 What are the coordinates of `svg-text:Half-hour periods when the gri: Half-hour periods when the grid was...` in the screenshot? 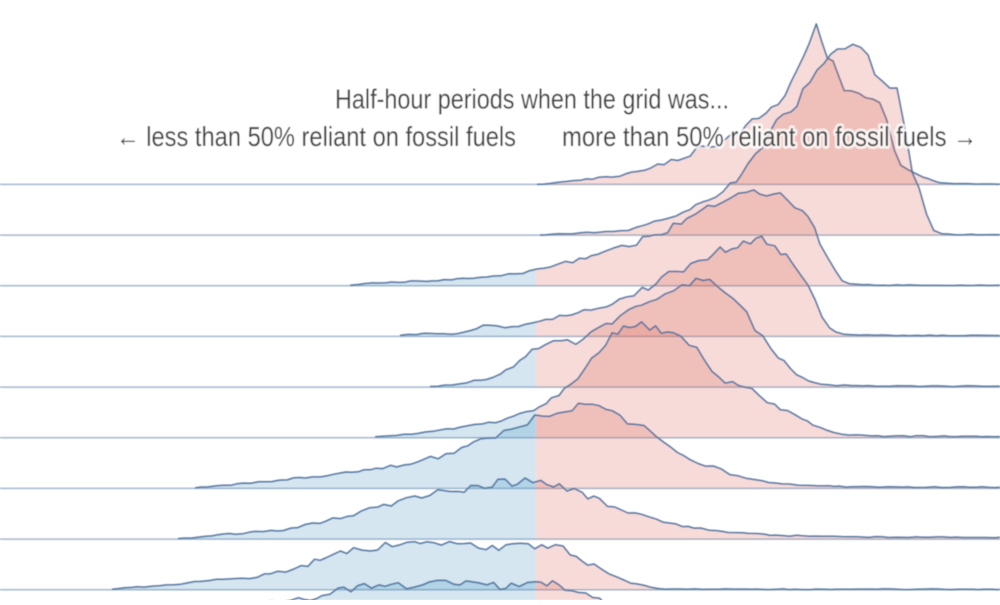 It's located at (532, 99).